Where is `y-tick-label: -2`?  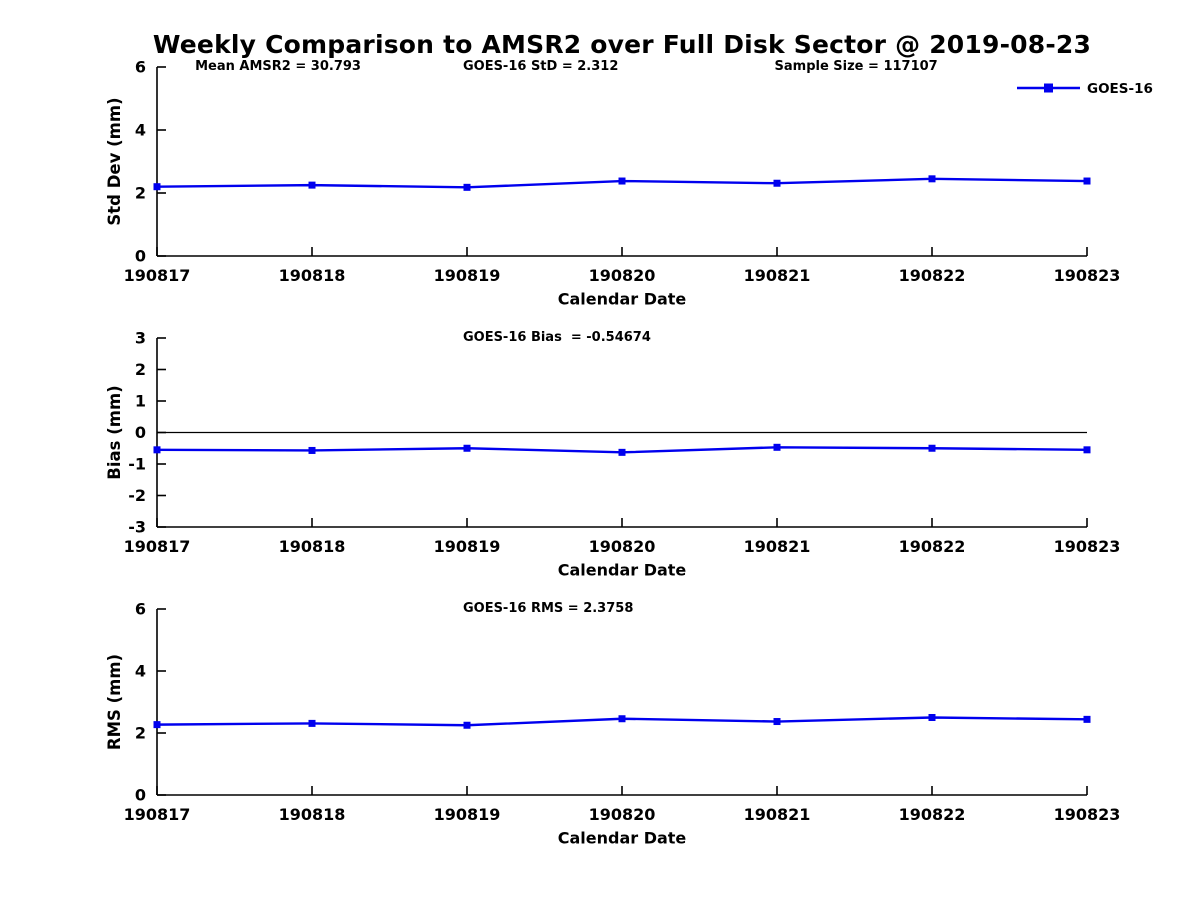
y-tick-label: -2 is located at coordinates (137, 495).